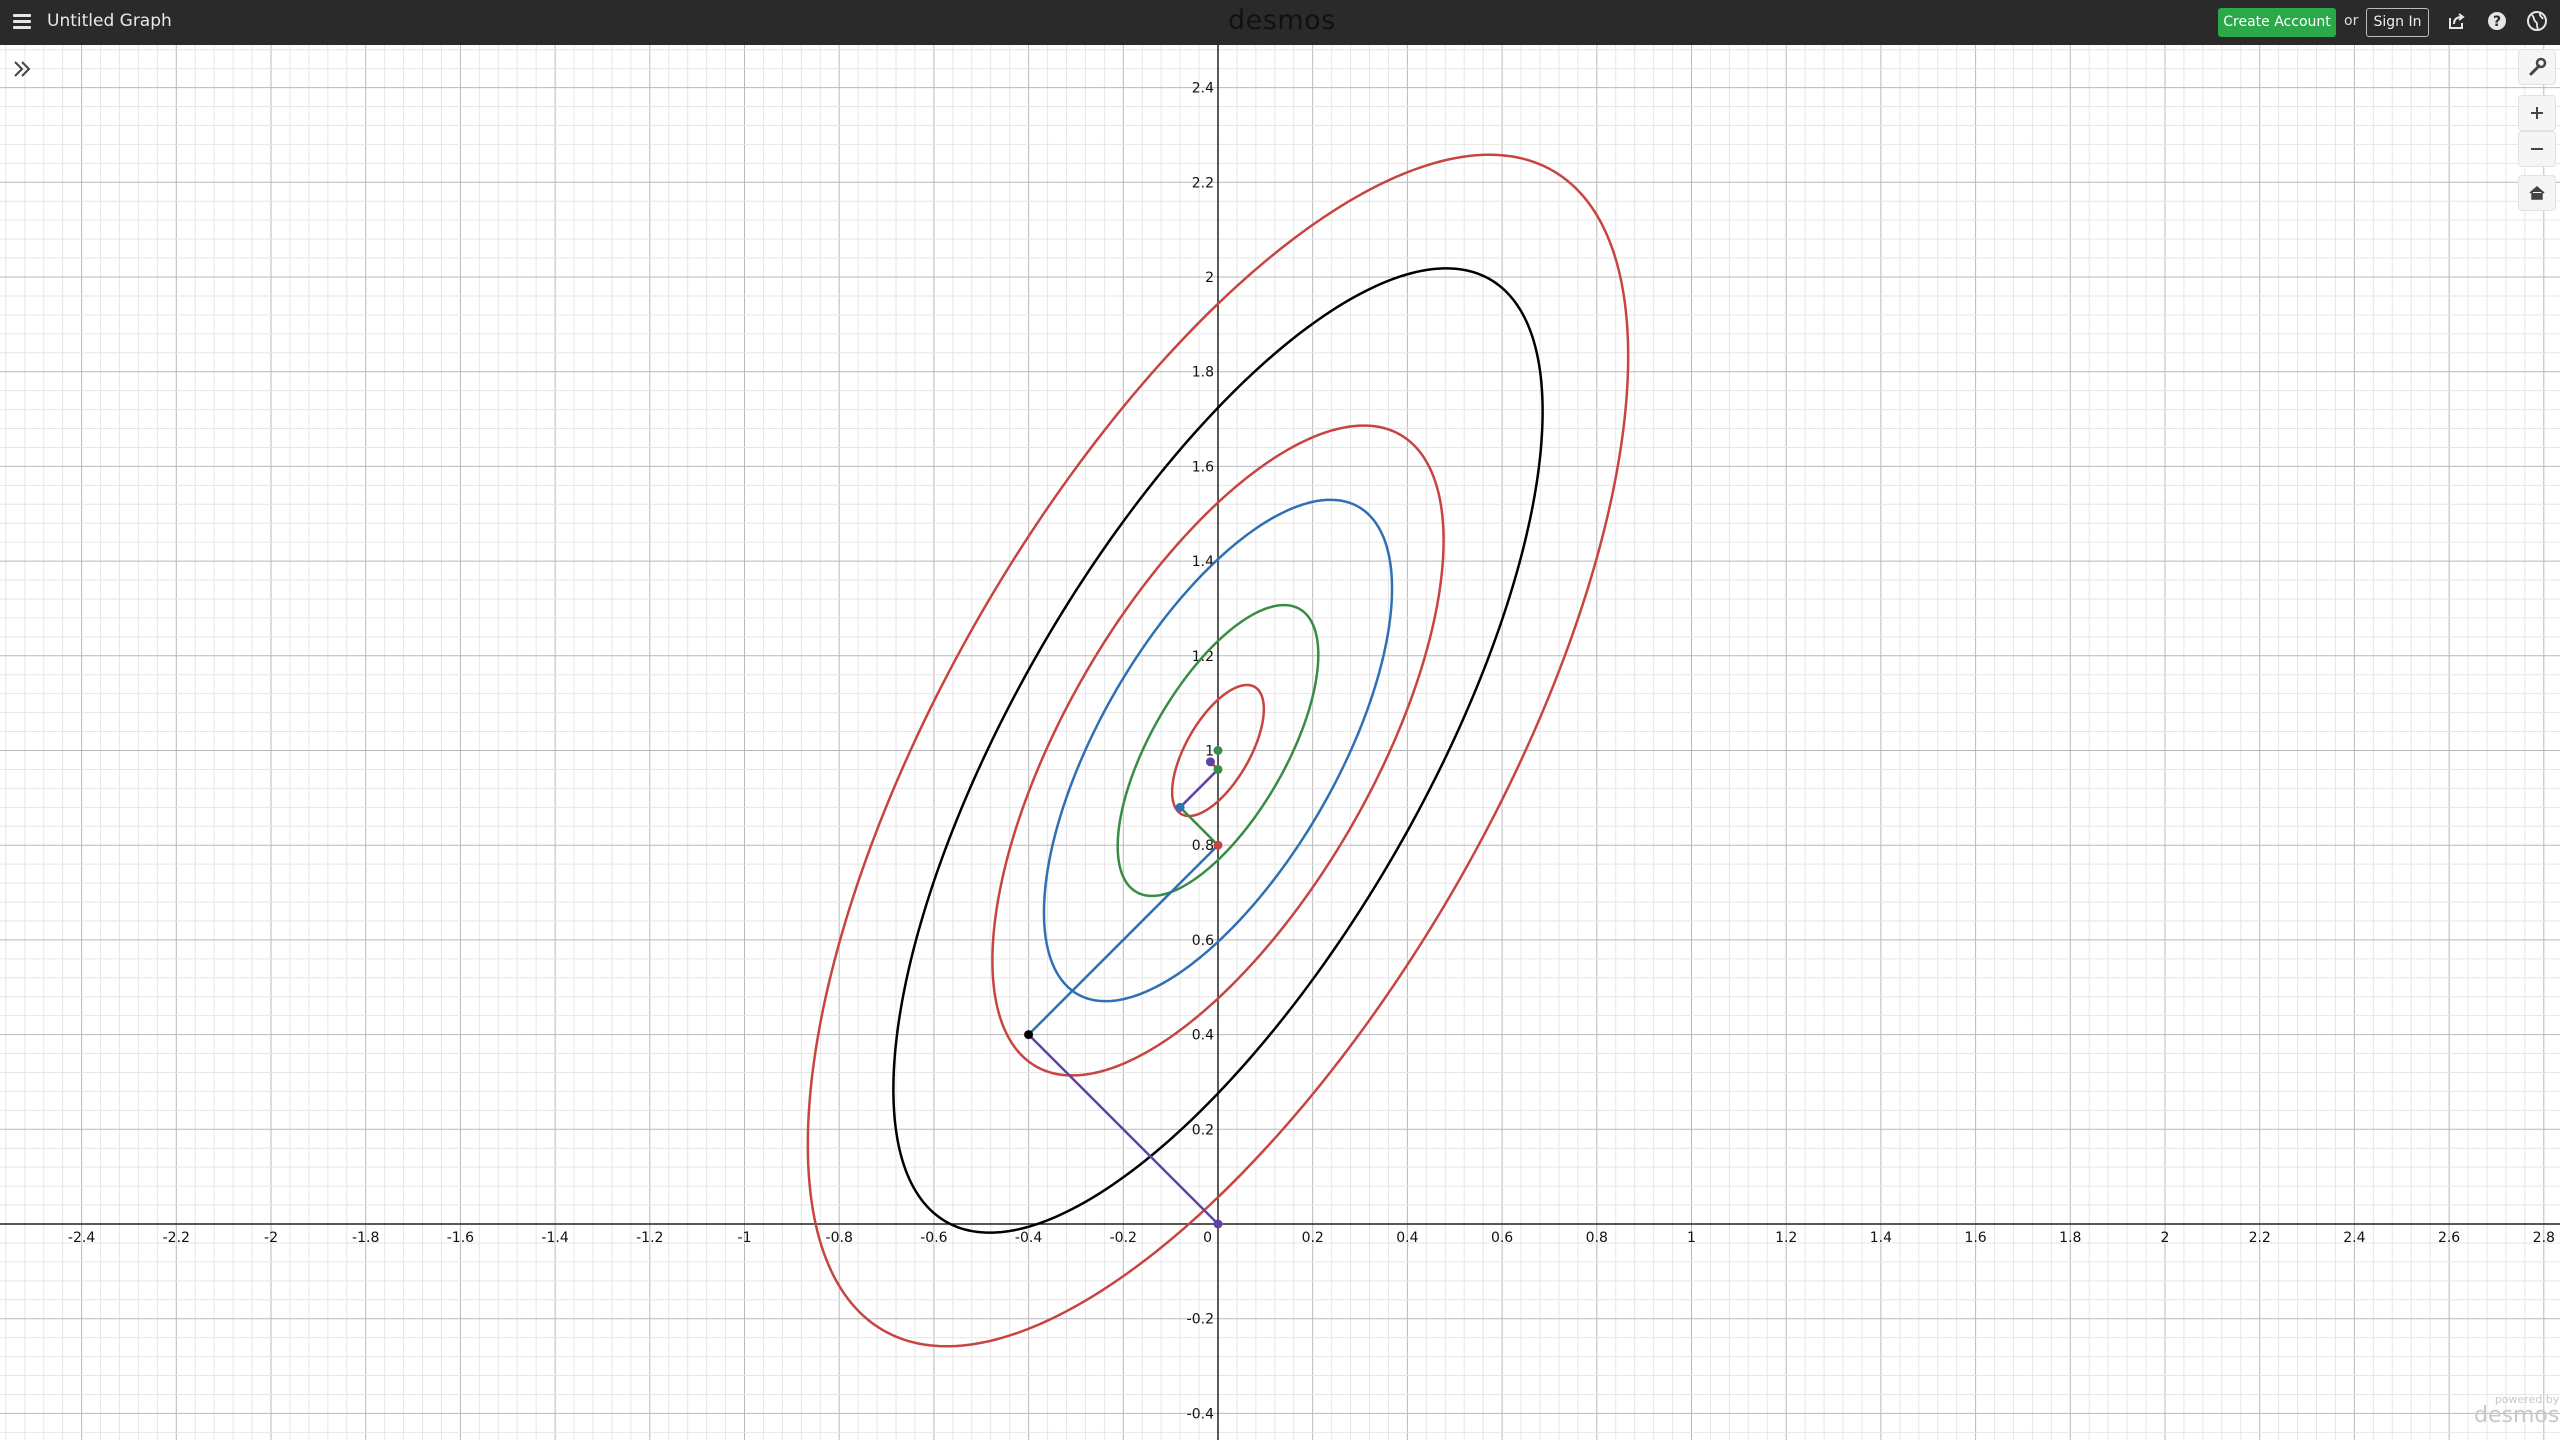 The width and height of the screenshot is (2560, 1440). What do you see at coordinates (1786, 1238) in the screenshot?
I see `x-tick-label: 1.2` at bounding box center [1786, 1238].